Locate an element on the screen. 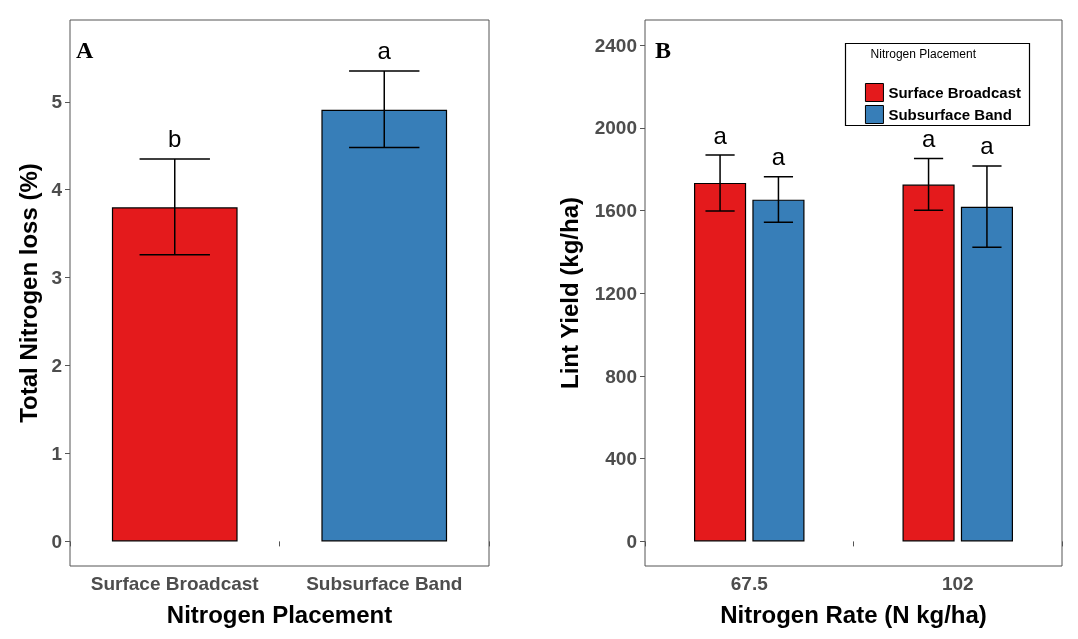  y-tick-label: 5 is located at coordinates (57, 102).